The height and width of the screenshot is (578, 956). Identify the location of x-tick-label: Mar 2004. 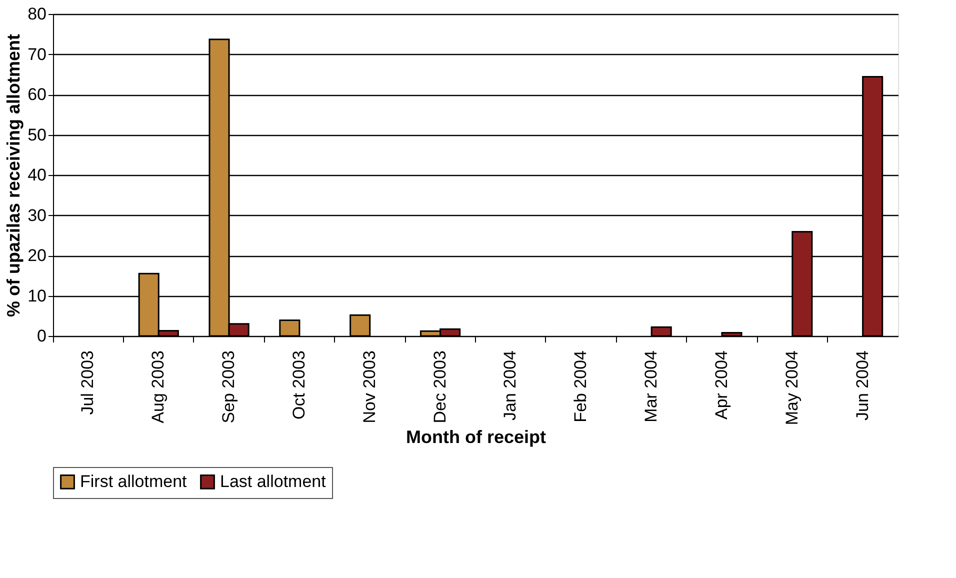
(651, 386).